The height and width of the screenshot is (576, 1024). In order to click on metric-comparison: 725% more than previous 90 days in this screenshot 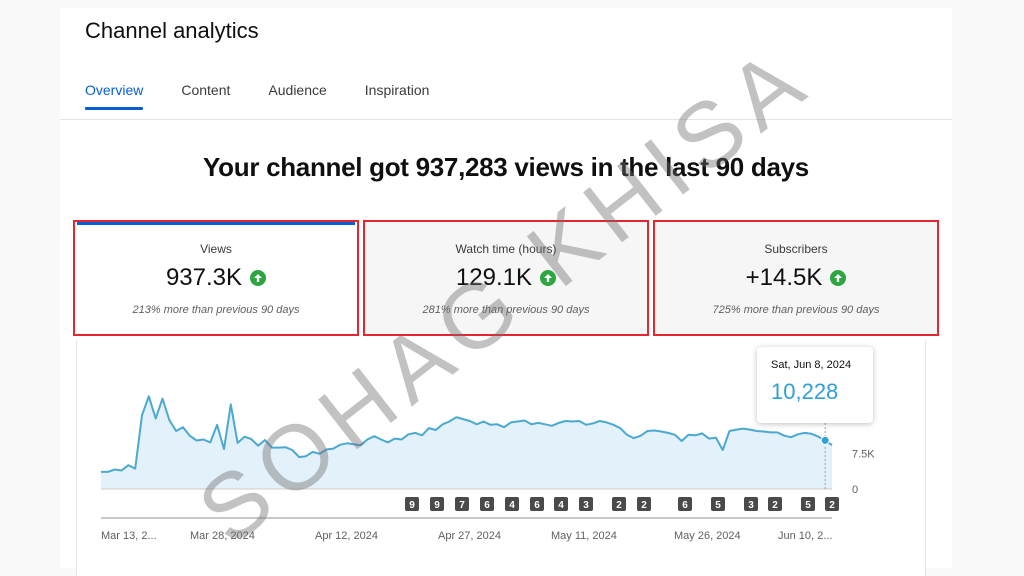, I will do `click(796, 310)`.